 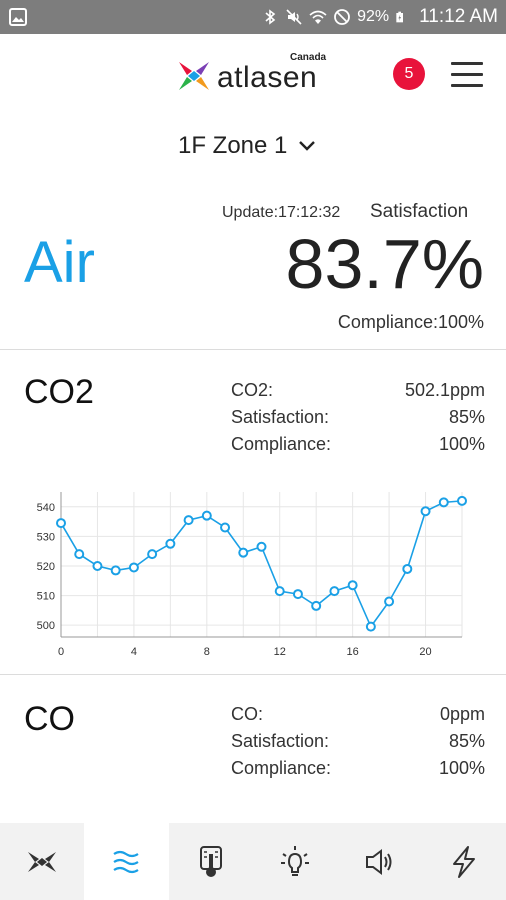 What do you see at coordinates (358, 714) in the screenshot?
I see `co-row-reading: CO: 0ppm` at bounding box center [358, 714].